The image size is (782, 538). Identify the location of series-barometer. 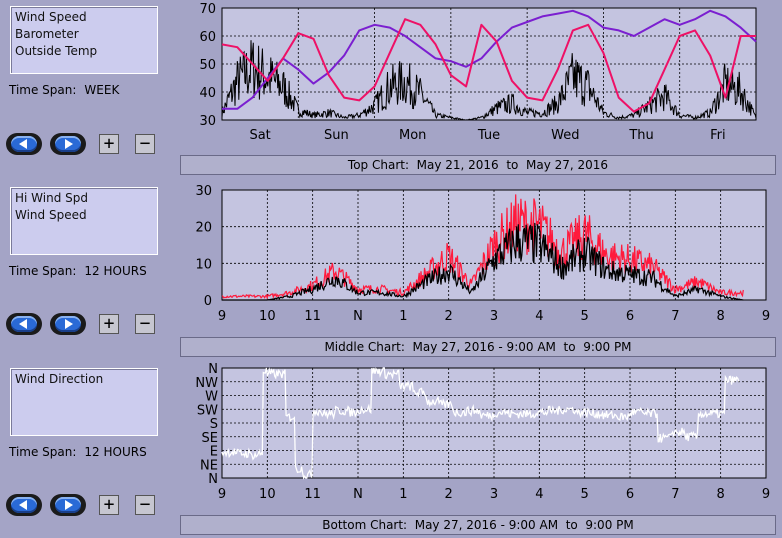
(489, 59).